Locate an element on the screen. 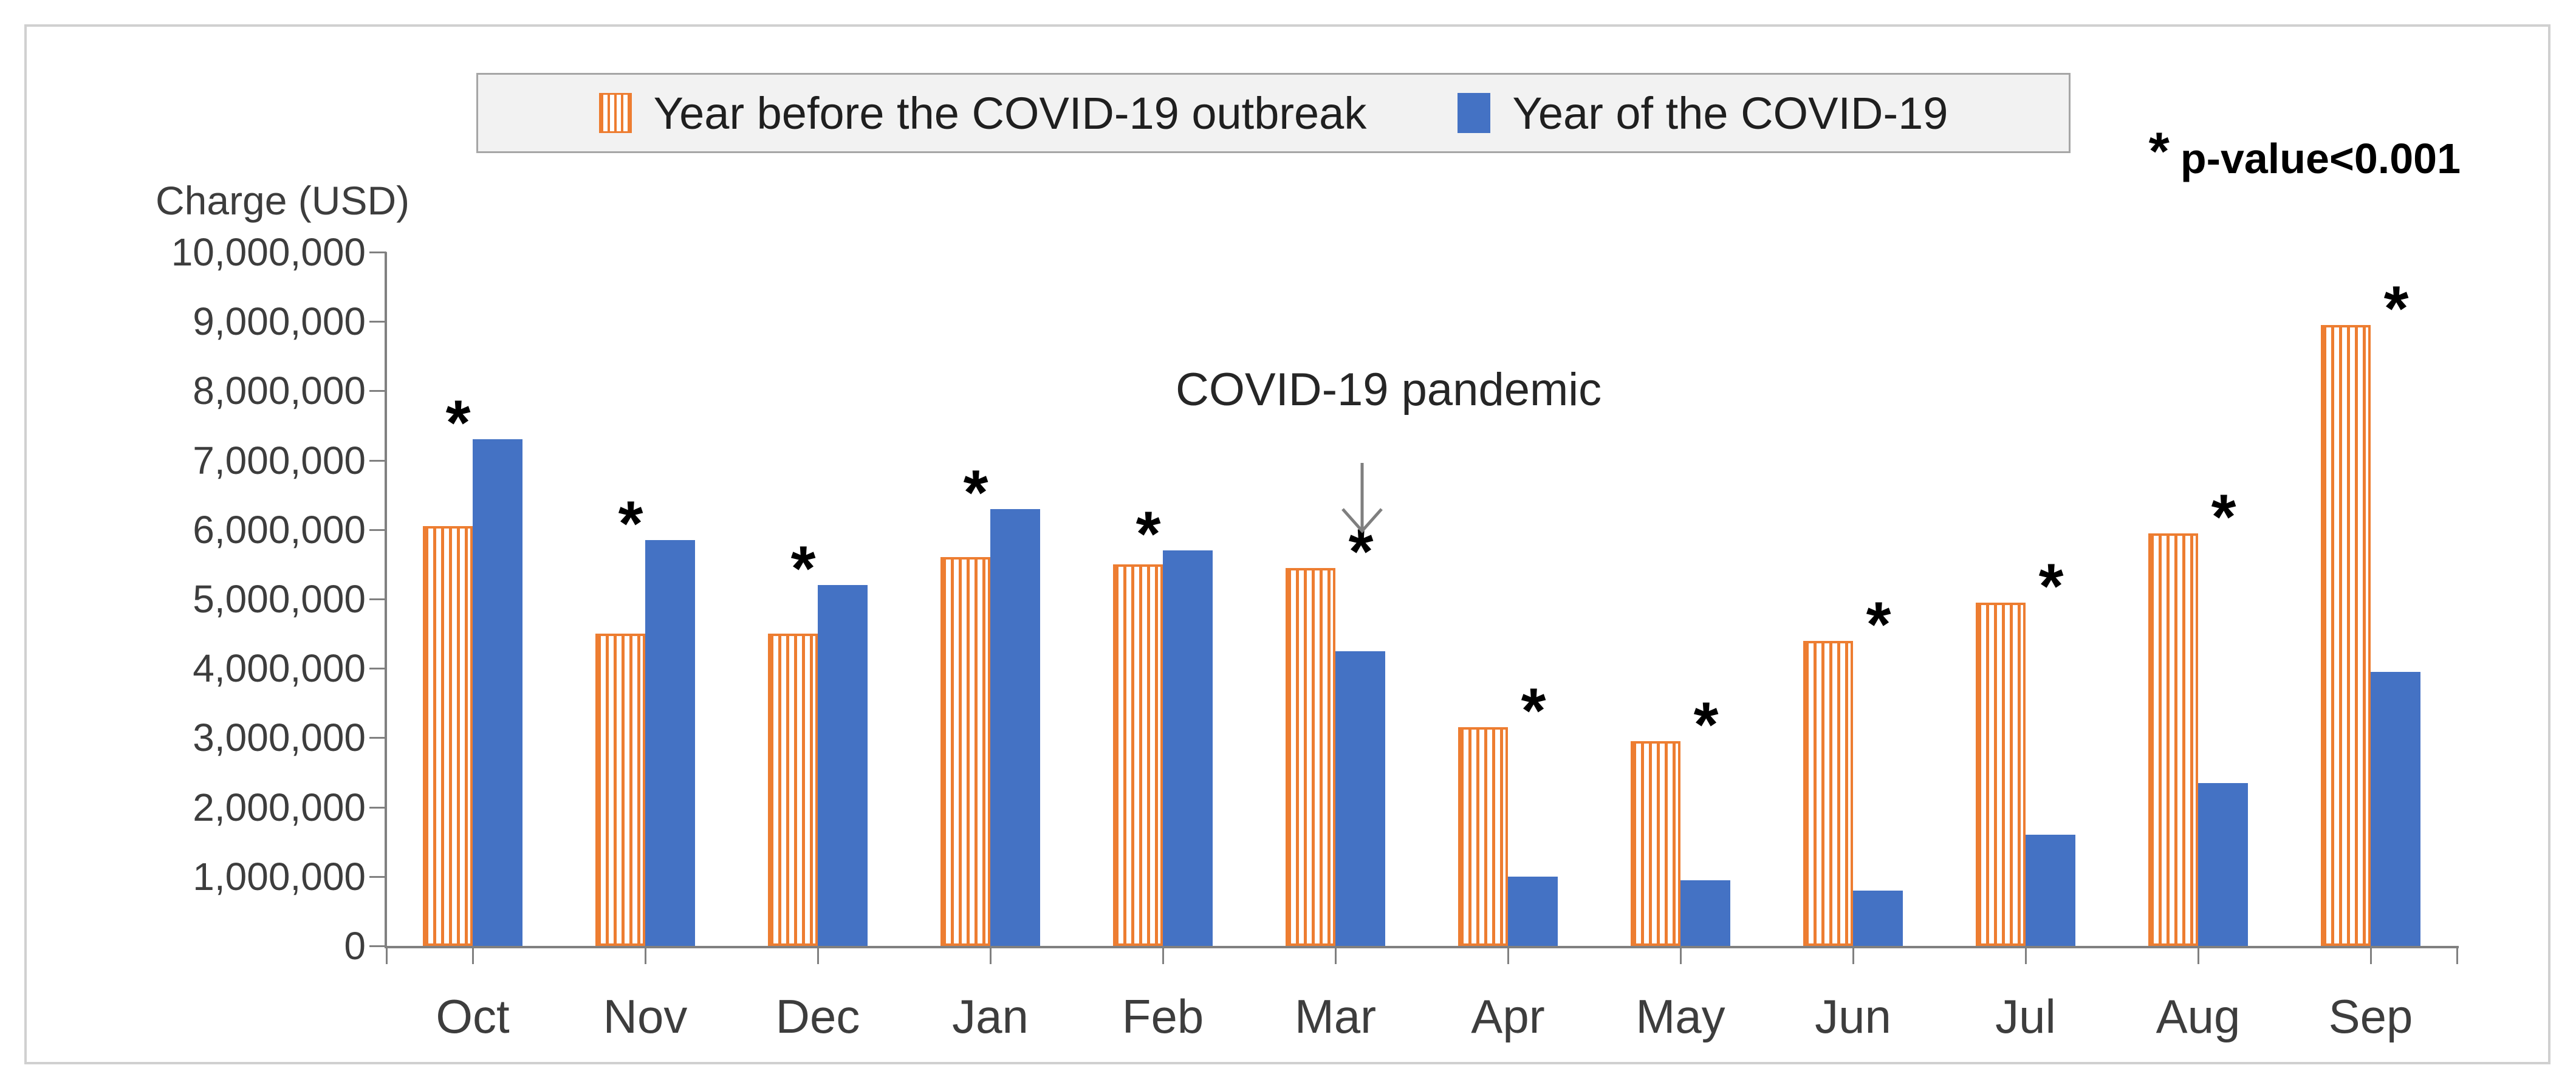 The height and width of the screenshot is (1085, 2576). significance-asterisk-may: * is located at coordinates (1706, 725).